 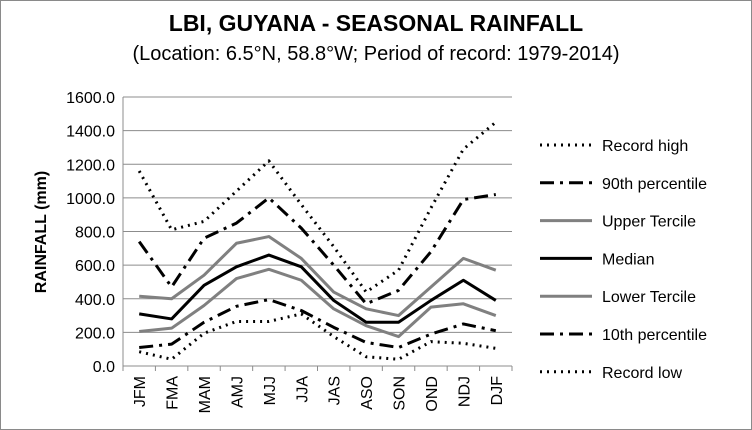 I want to click on x-tick-label: FMA, so click(x=173, y=393).